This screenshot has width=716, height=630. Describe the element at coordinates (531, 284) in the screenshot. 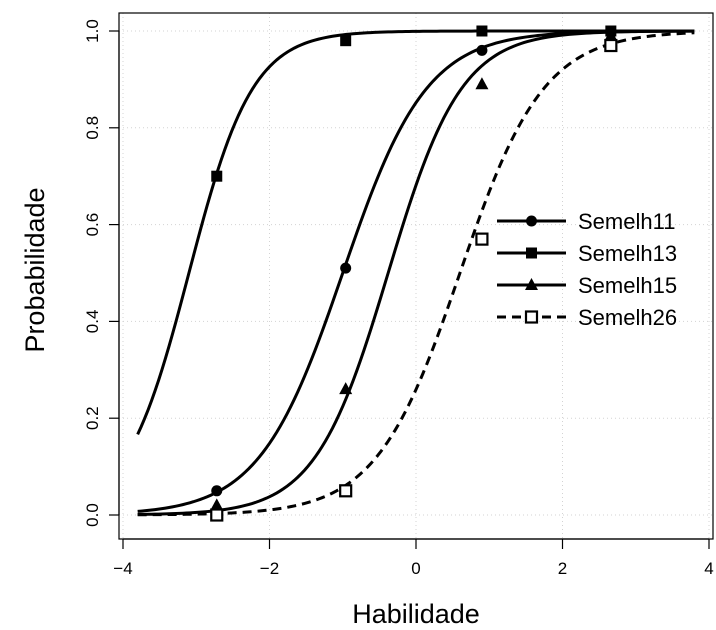

I see `legend-marker-semelh15` at that location.